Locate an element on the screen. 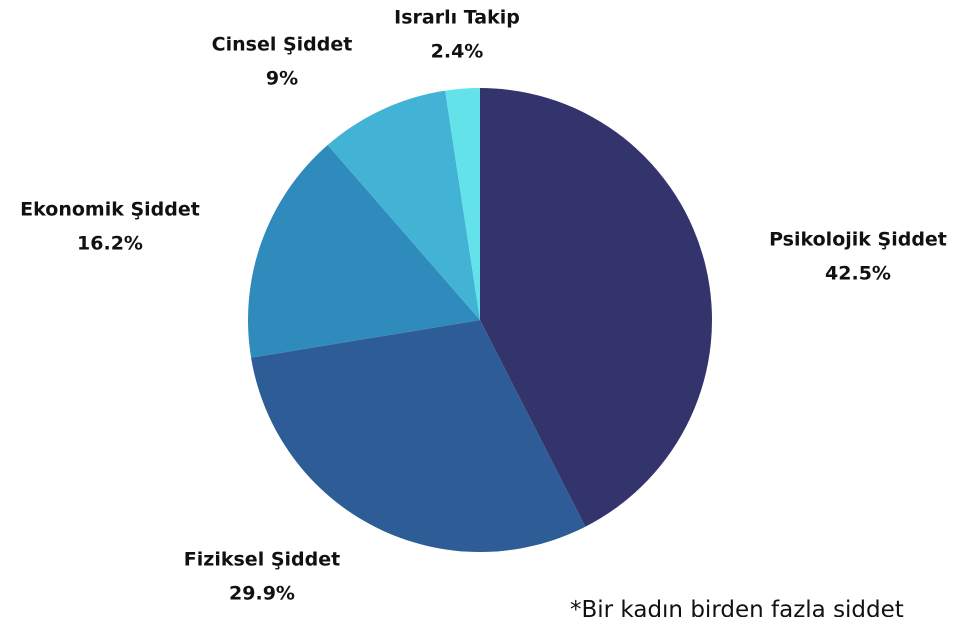 The width and height of the screenshot is (962, 617). slice-name: Ekonomik Şiddet is located at coordinates (110, 210).